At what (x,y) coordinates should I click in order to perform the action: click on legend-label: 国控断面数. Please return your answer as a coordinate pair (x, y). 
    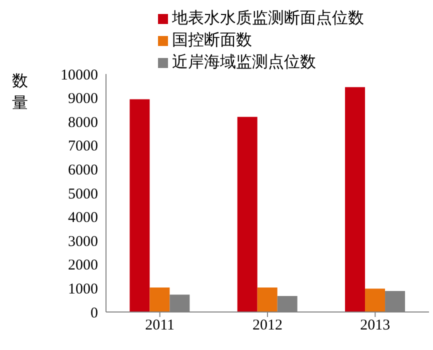
    Looking at the image, I should click on (212, 40).